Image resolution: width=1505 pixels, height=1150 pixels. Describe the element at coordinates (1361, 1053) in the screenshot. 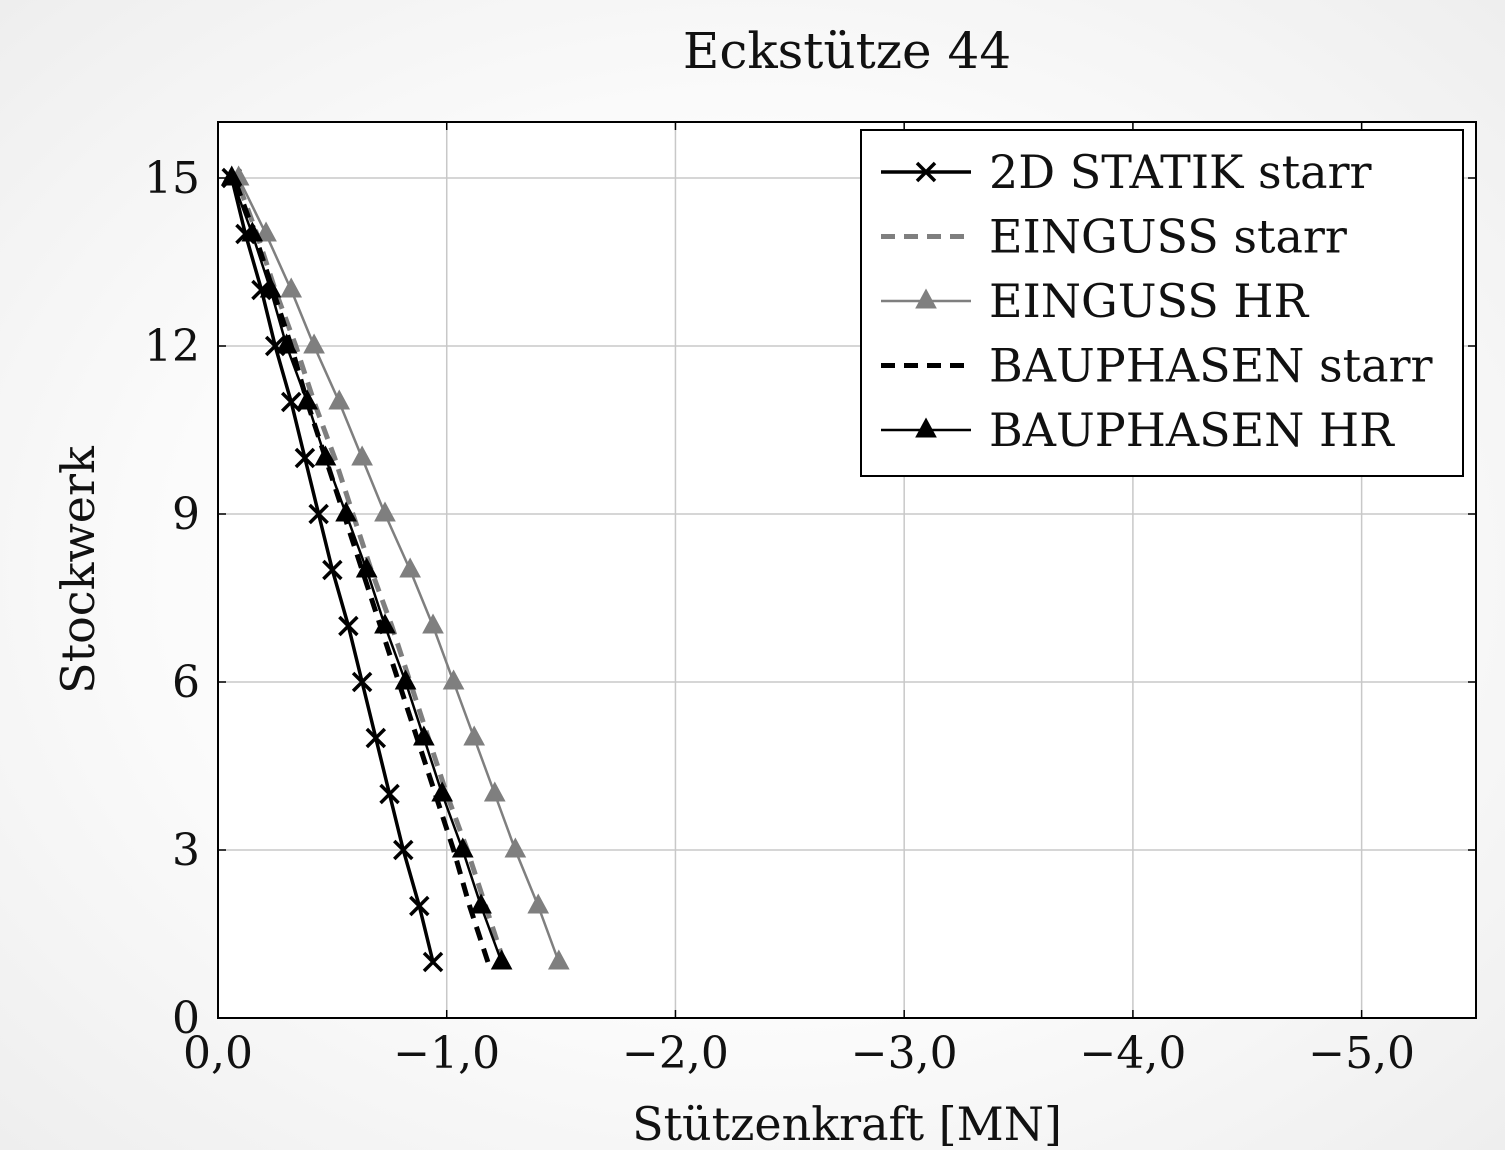

I see `x-tick-label: −5,0` at that location.